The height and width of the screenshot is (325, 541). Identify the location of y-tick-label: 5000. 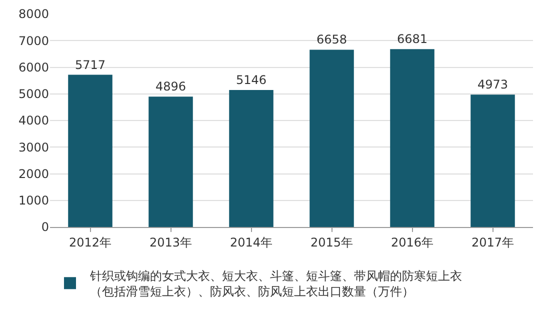
(33, 94).